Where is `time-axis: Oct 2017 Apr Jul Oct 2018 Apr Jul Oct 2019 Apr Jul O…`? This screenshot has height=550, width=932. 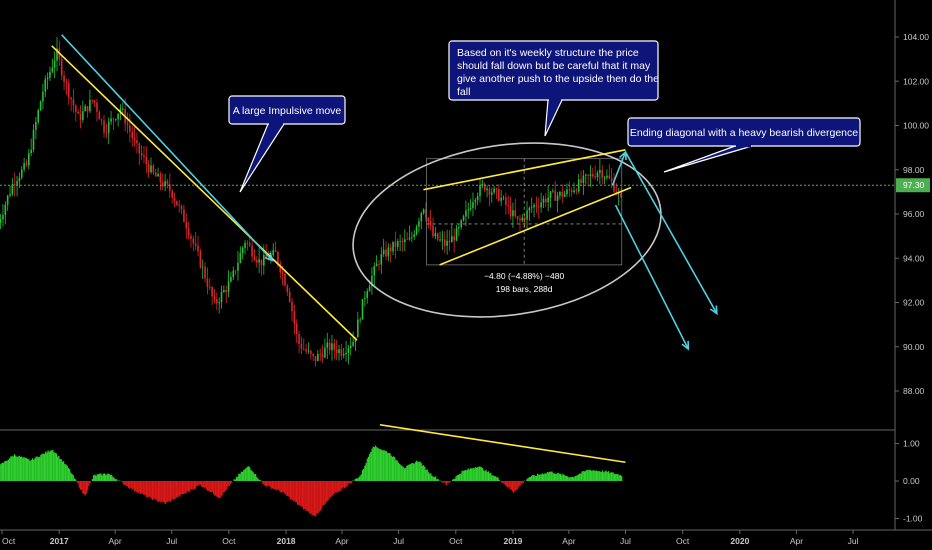
time-axis: Oct 2017 Apr Jul Oct 2018 Apr Jul Oct 2019 Apr Jul O… is located at coordinates (430, 538).